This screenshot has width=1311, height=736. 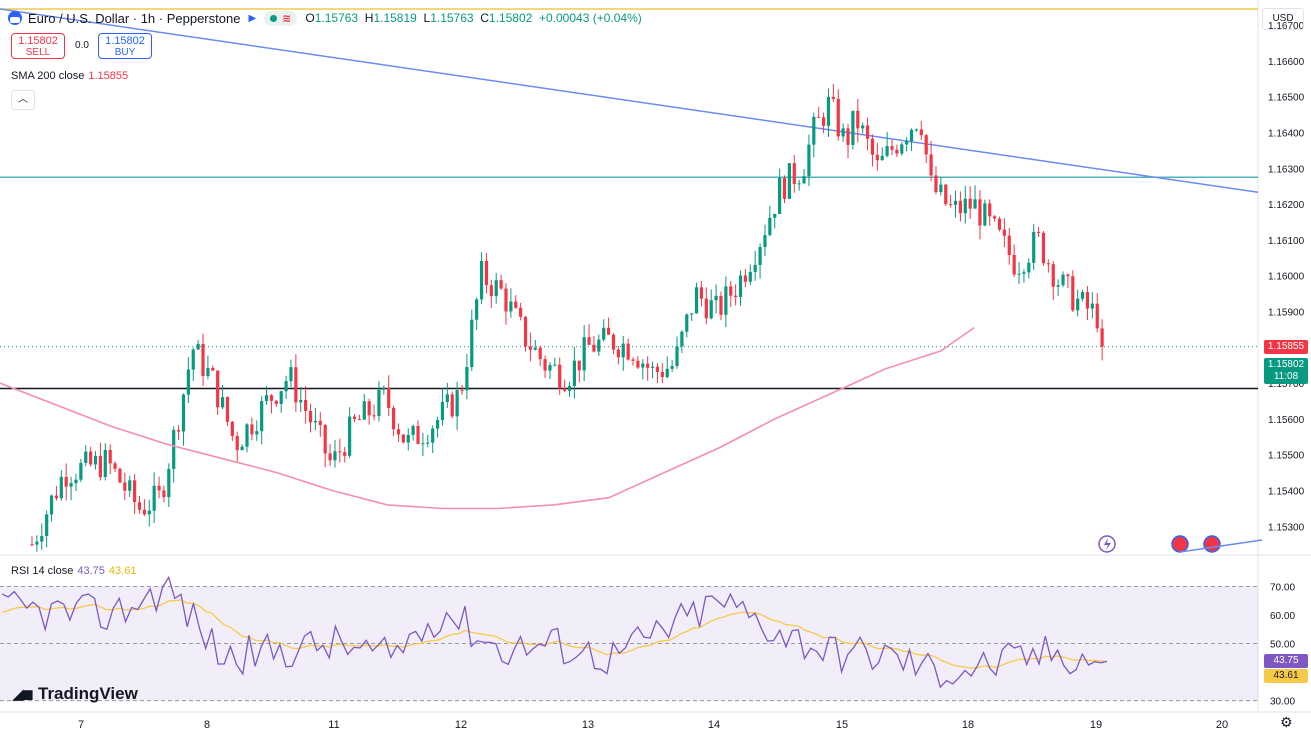 What do you see at coordinates (1286, 661) in the screenshot?
I see `rsi-price-tag: 43.75` at bounding box center [1286, 661].